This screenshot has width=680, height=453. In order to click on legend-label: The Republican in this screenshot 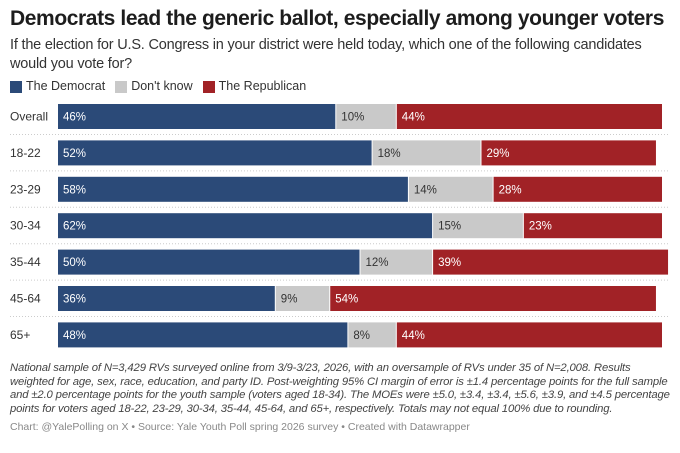, I will do `click(262, 86)`.